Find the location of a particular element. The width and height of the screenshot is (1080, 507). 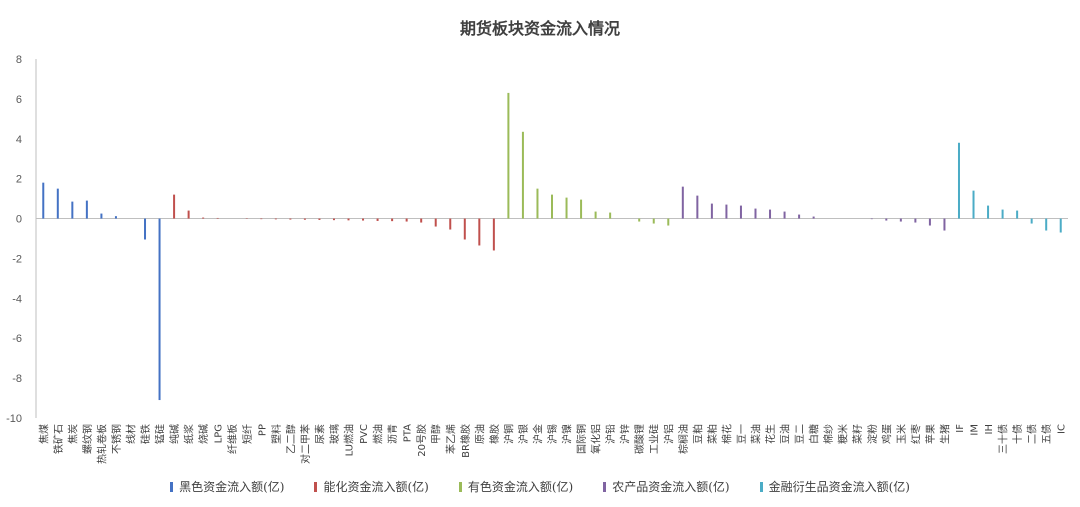

x-tick-label: 短纤 is located at coordinates (247, 434).